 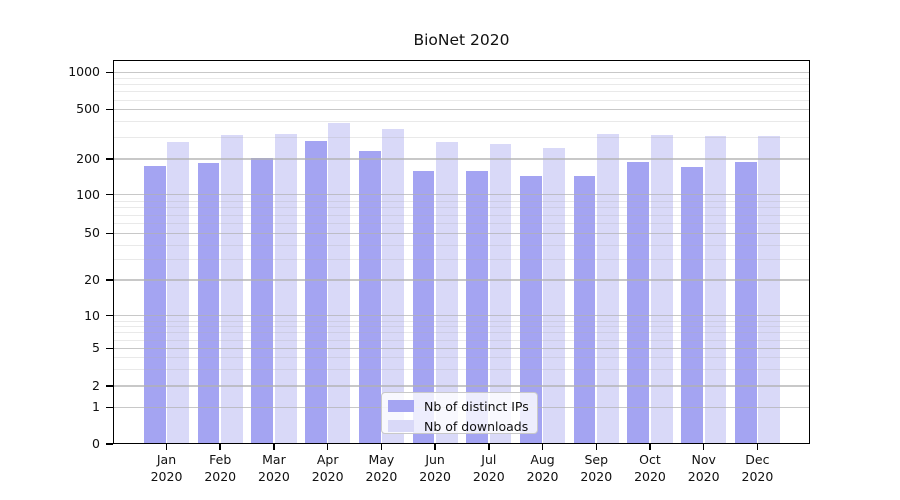 What do you see at coordinates (285, 288) in the screenshot?
I see `bar-downloads-mar` at bounding box center [285, 288].